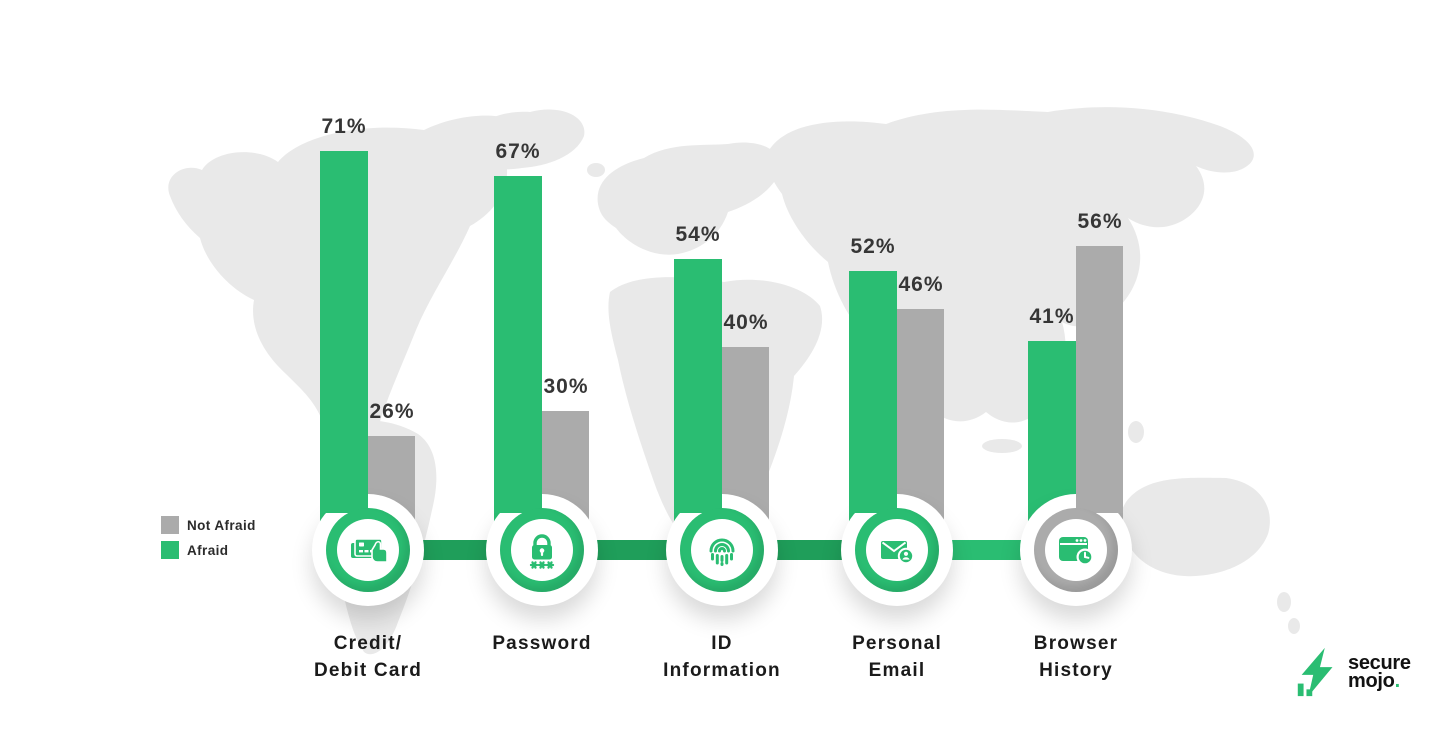  I want to click on map-australia, so click(1195, 527).